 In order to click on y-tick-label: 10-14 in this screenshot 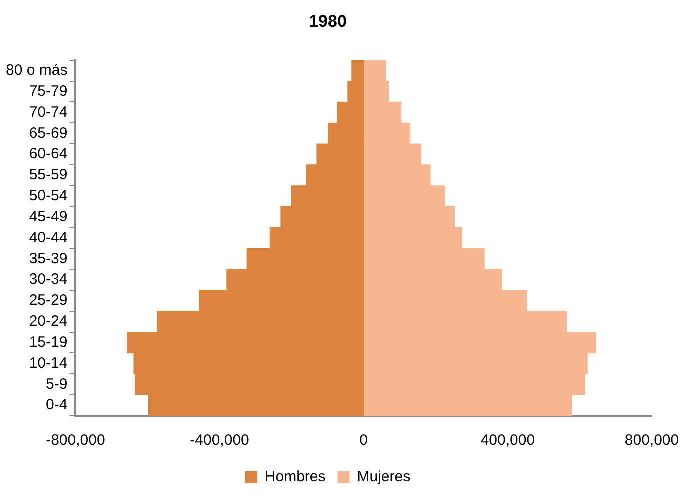, I will do `click(48, 363)`.